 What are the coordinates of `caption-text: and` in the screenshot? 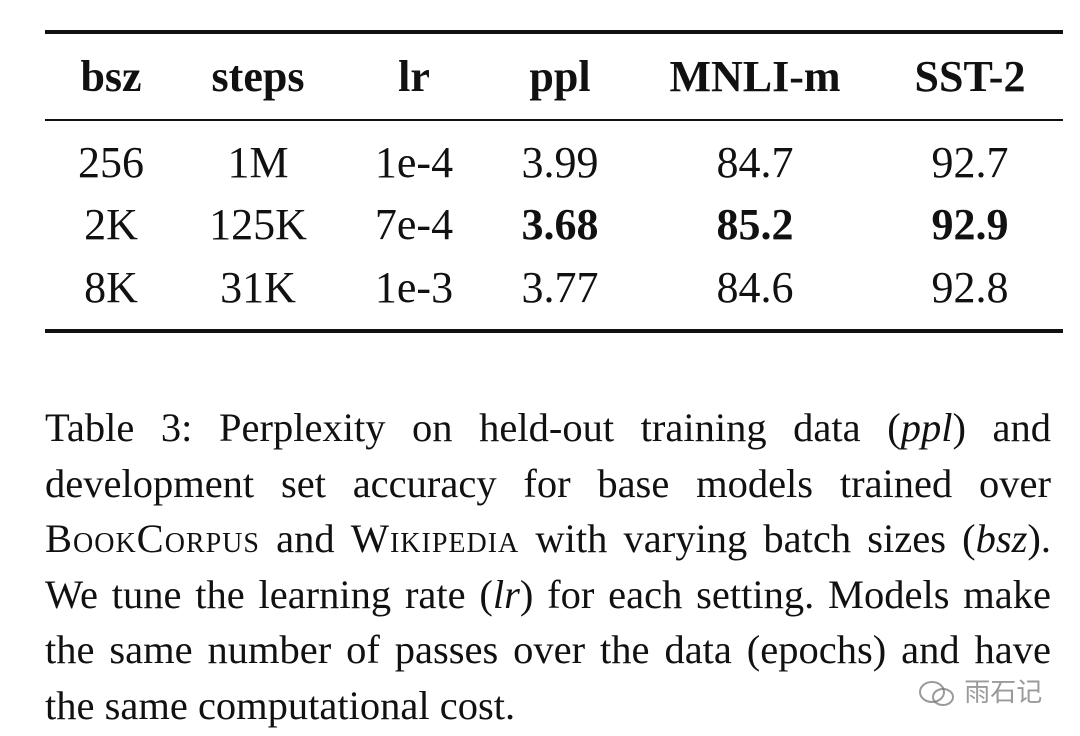 It's located at (305, 538).